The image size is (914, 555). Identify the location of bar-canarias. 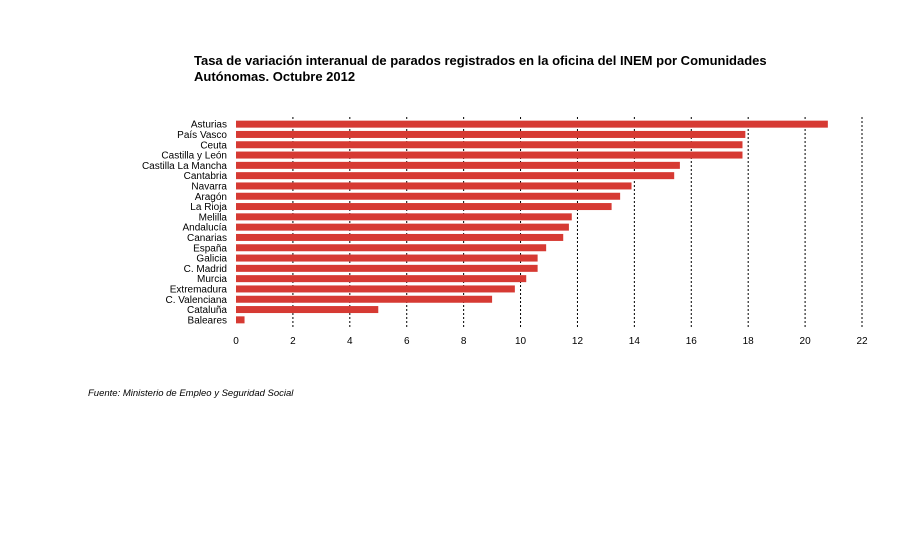
(400, 237).